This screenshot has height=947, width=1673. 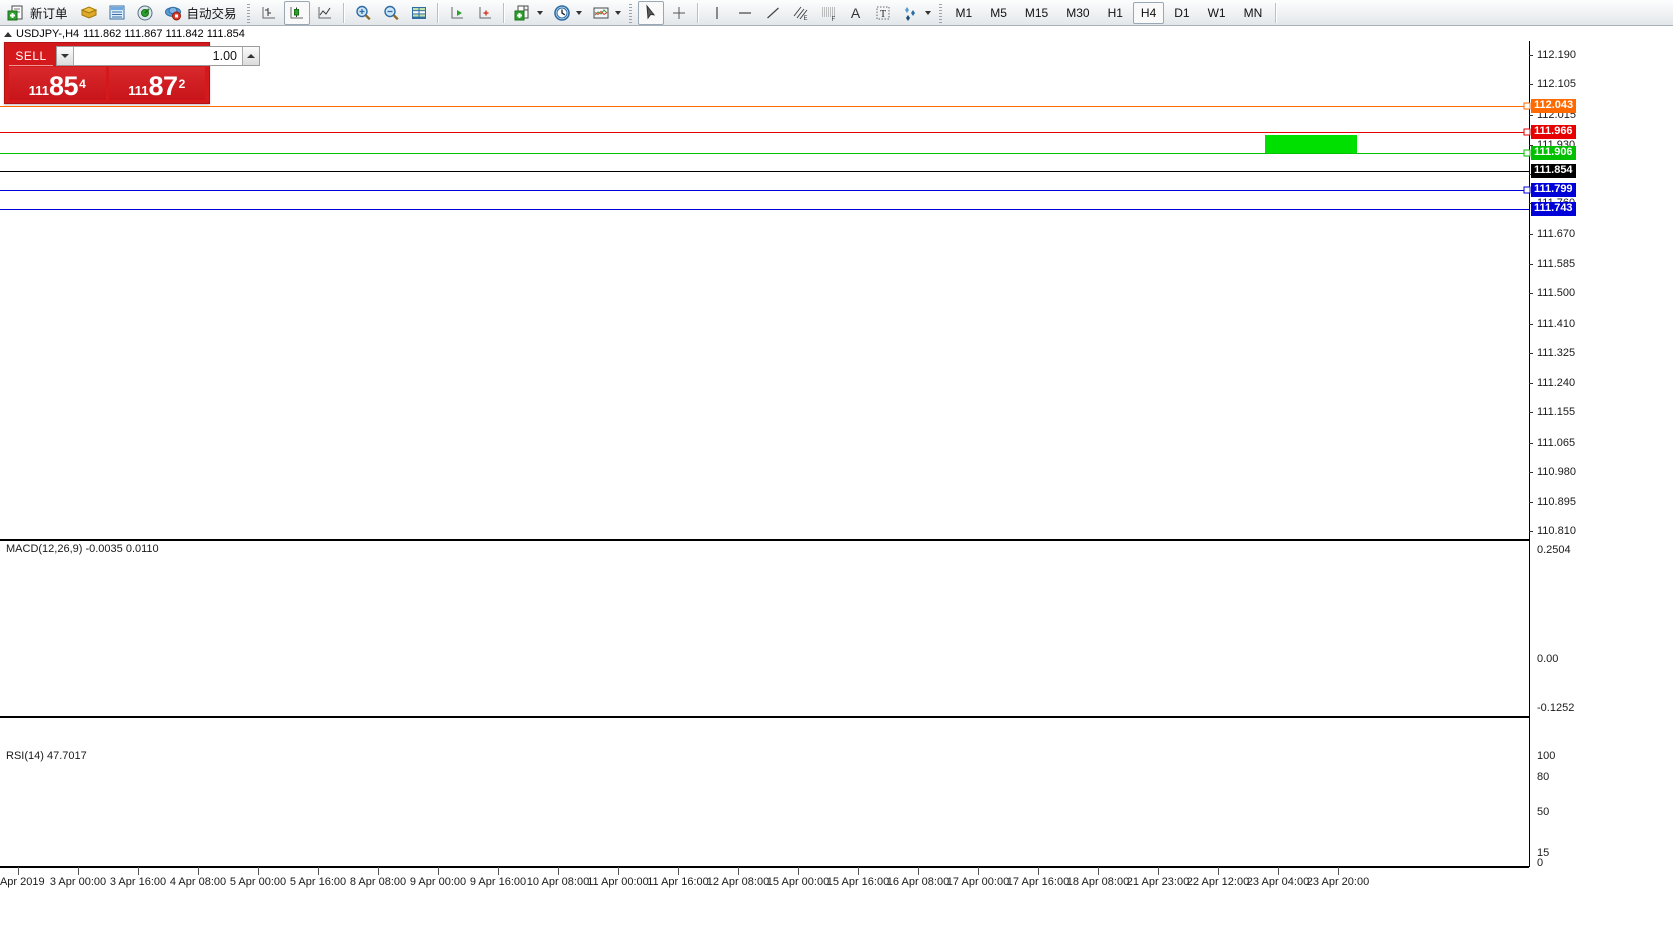 I want to click on text-icon: A, so click(x=855, y=12).